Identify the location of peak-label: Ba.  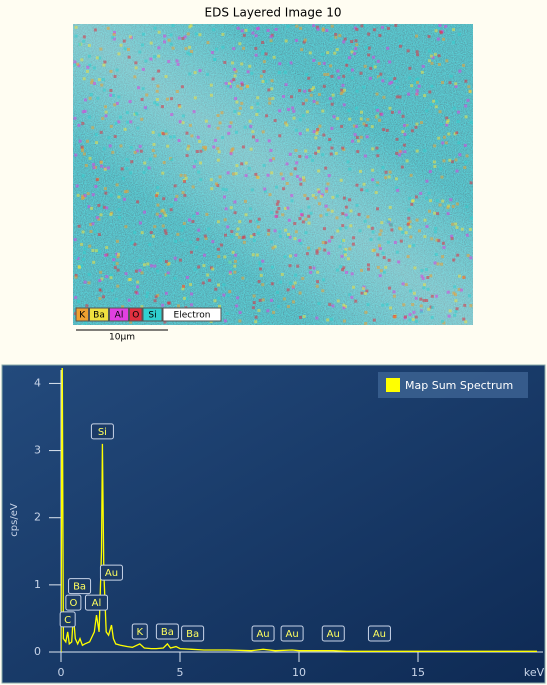
(79, 587).